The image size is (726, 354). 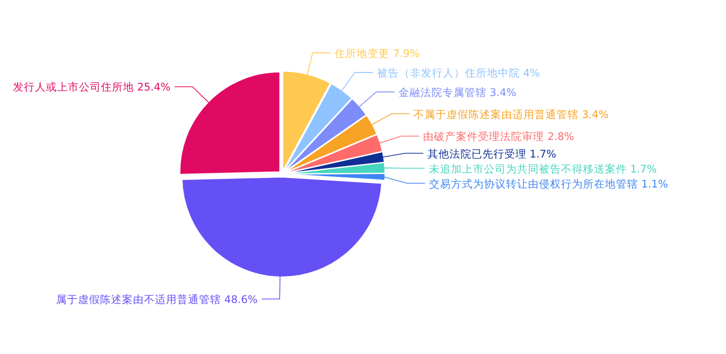 I want to click on slice-label: 发行人或上市公司住所地 25.4%, so click(x=91, y=87).